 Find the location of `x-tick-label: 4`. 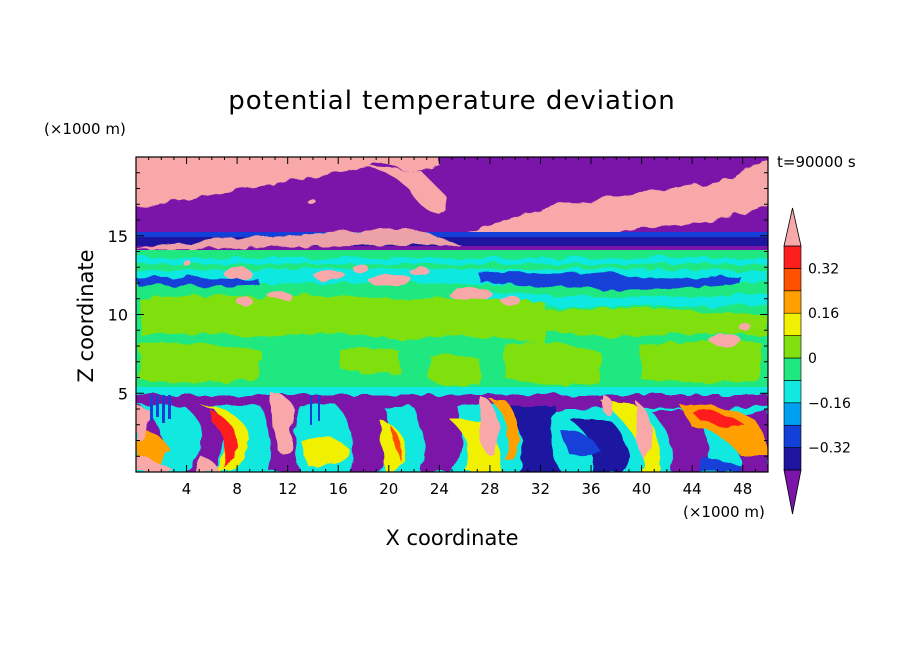

x-tick-label: 4 is located at coordinates (187, 489).